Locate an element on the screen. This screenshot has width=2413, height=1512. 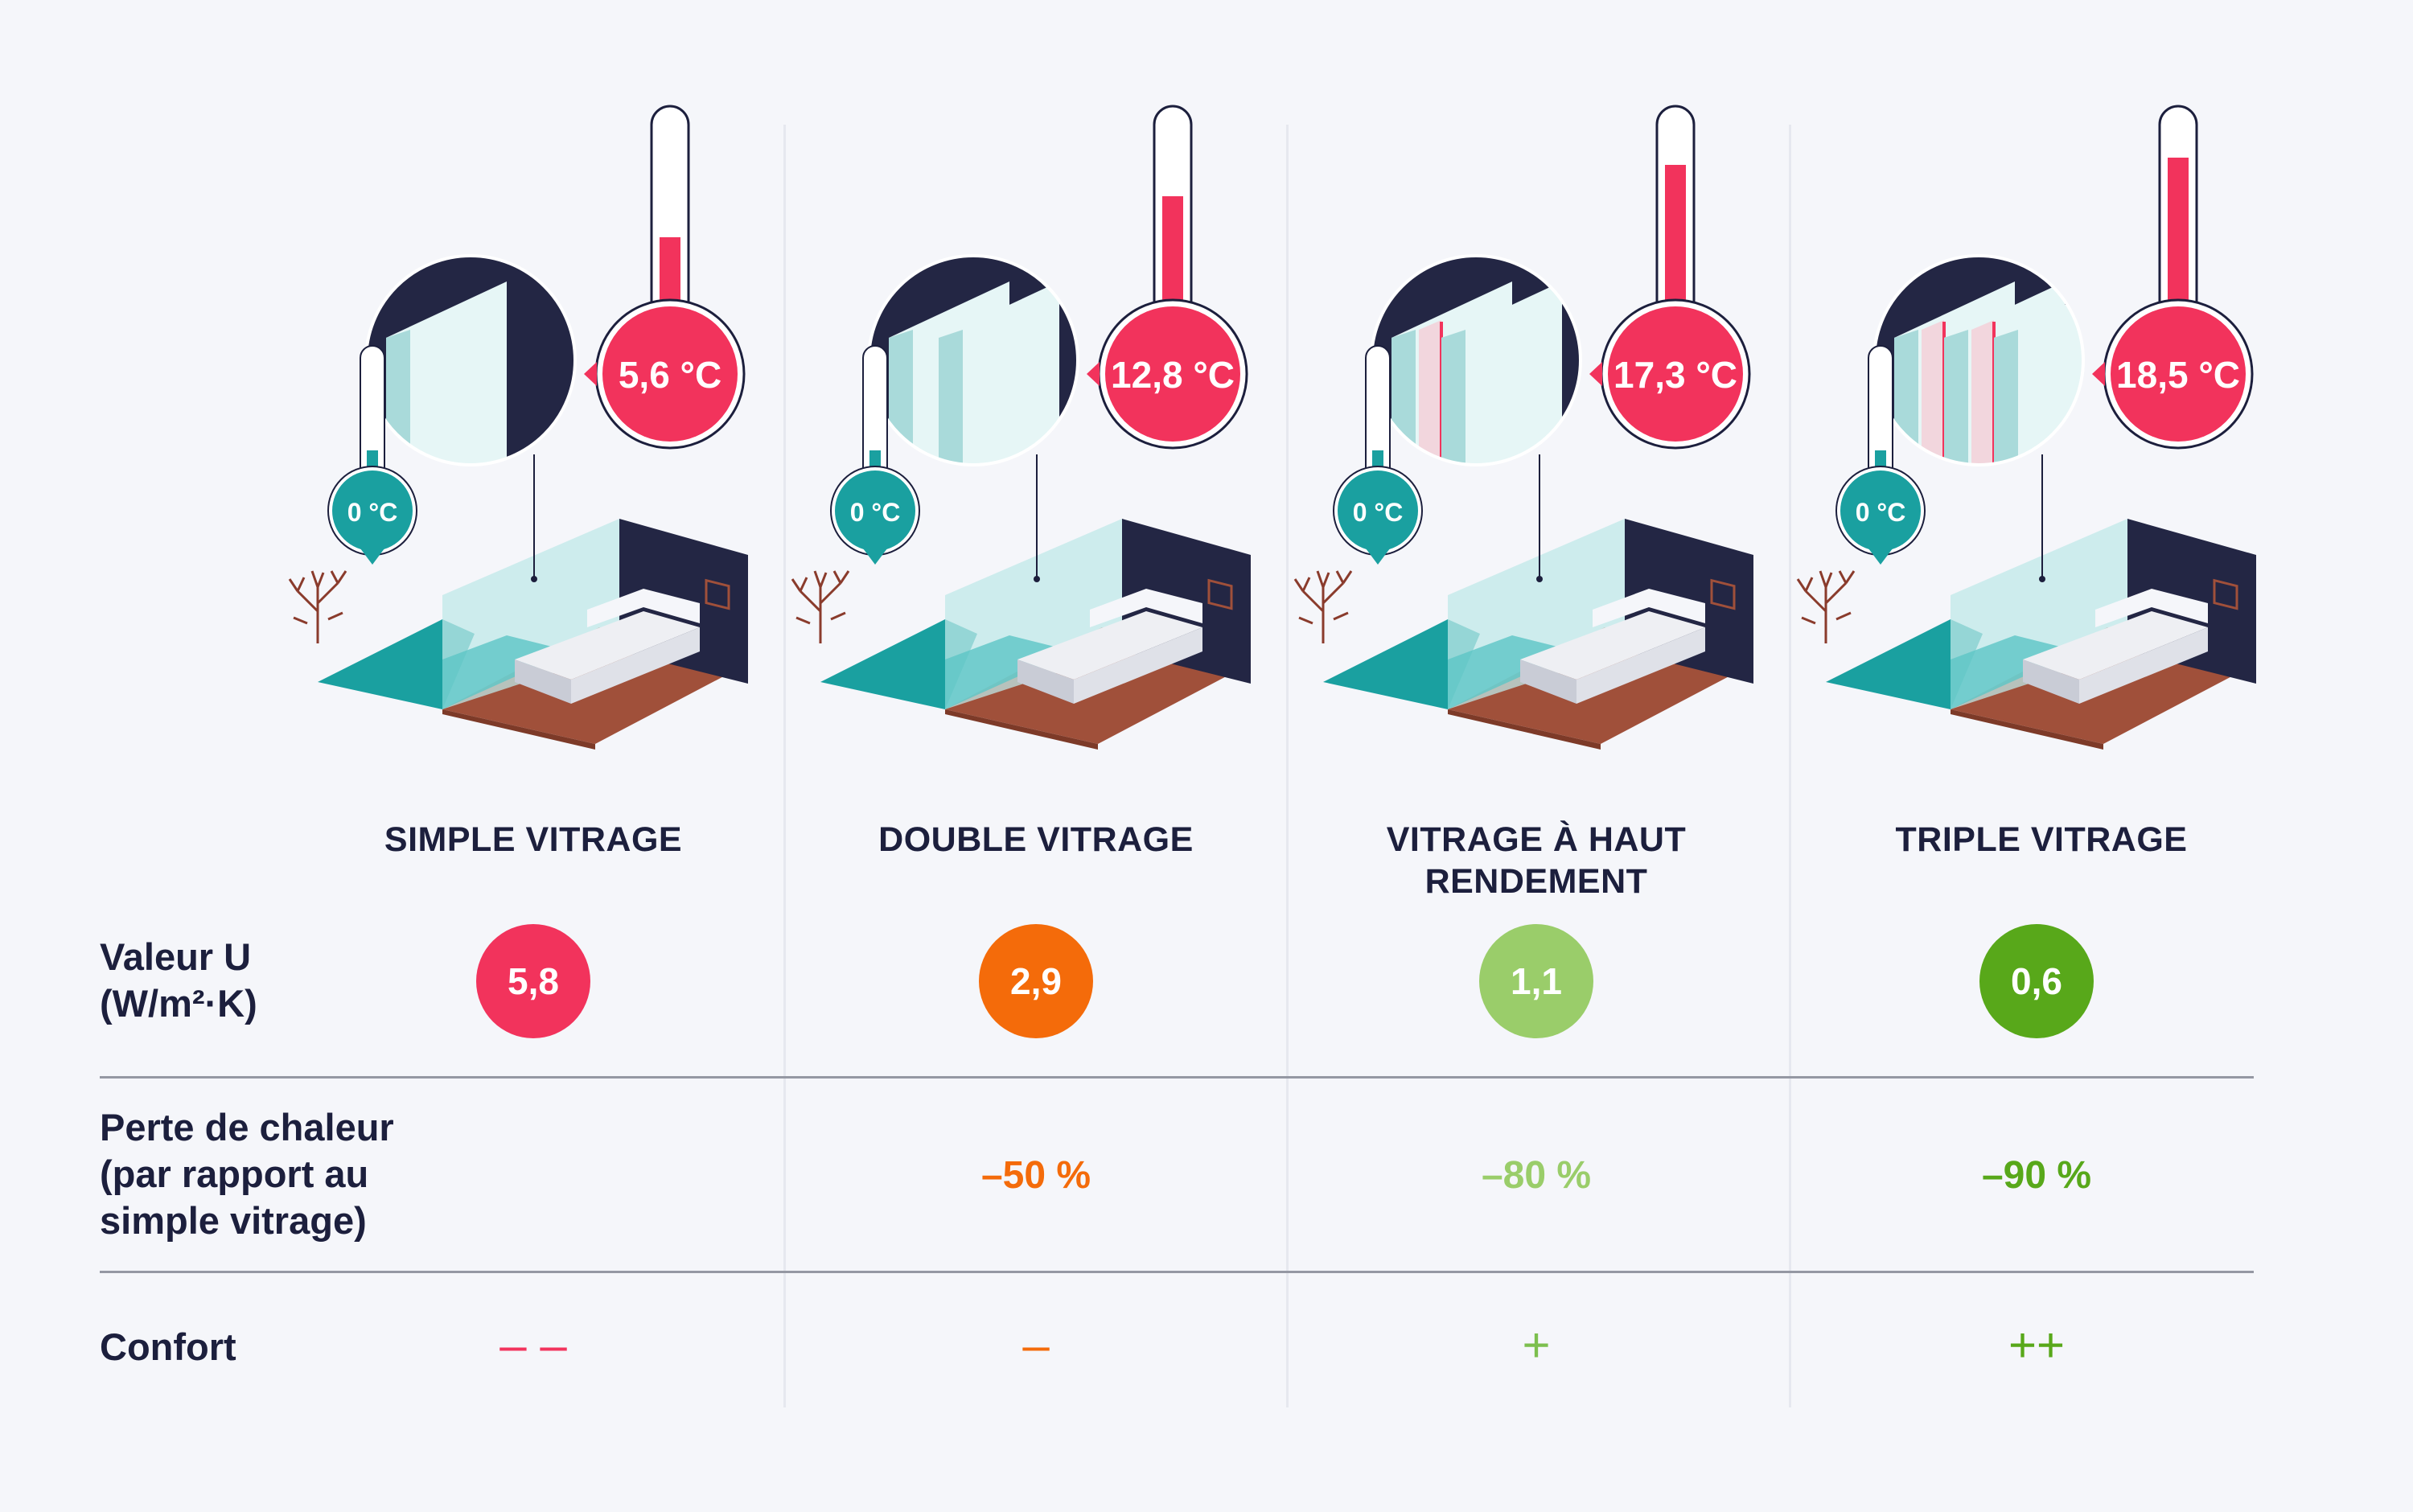
inside-thermometer: 17,3 °C is located at coordinates (1670, 278).